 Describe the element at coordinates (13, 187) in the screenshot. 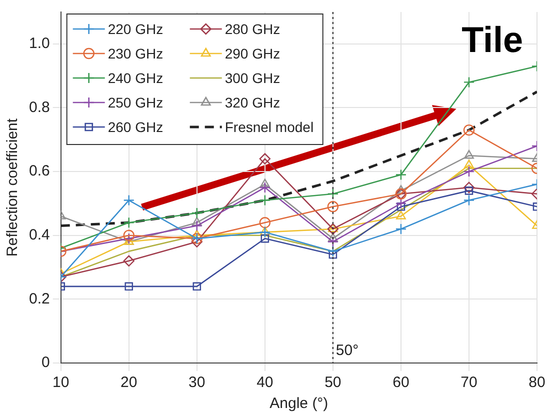

I see `y-axis-title: Reflection coefficient` at that location.